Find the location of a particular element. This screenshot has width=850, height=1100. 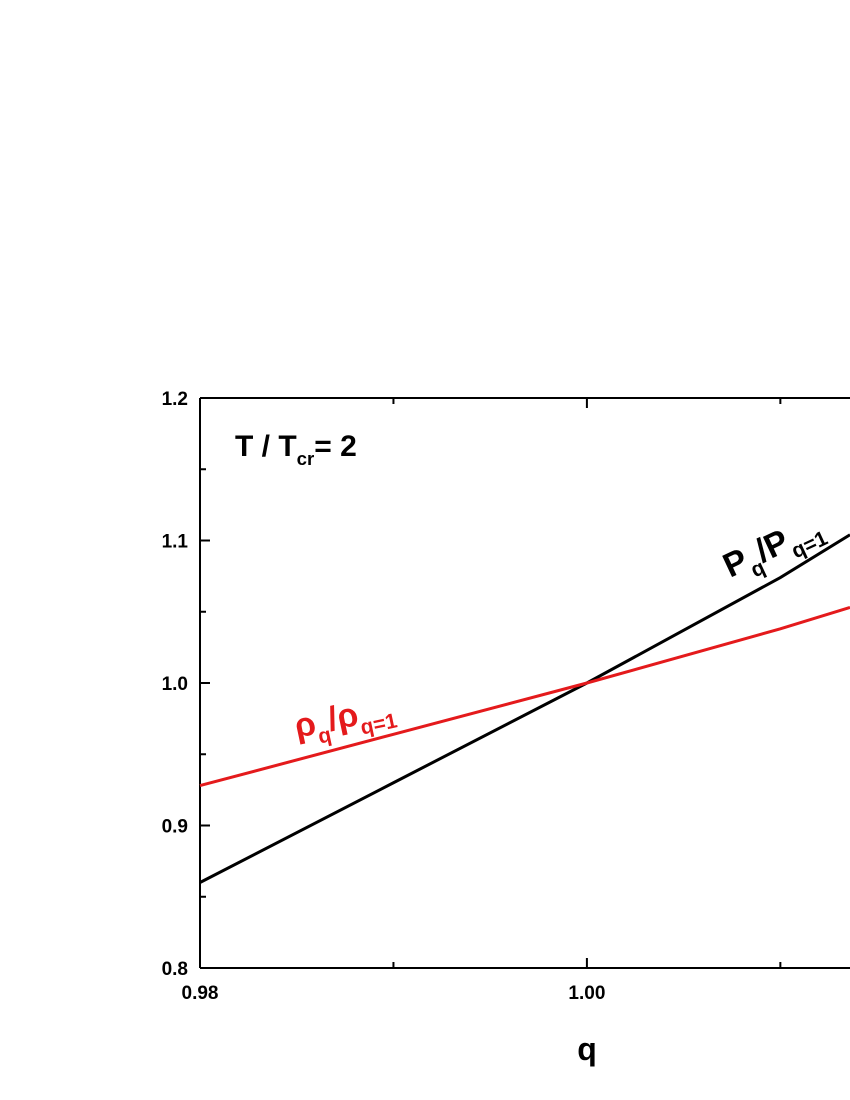

series-line is located at coordinates (524, 697).